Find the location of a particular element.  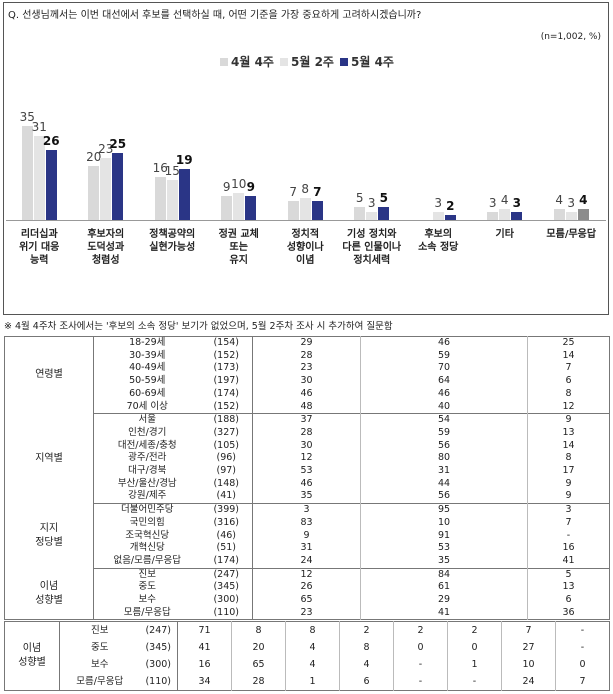

row-label: 서울 is located at coordinates (147, 420).